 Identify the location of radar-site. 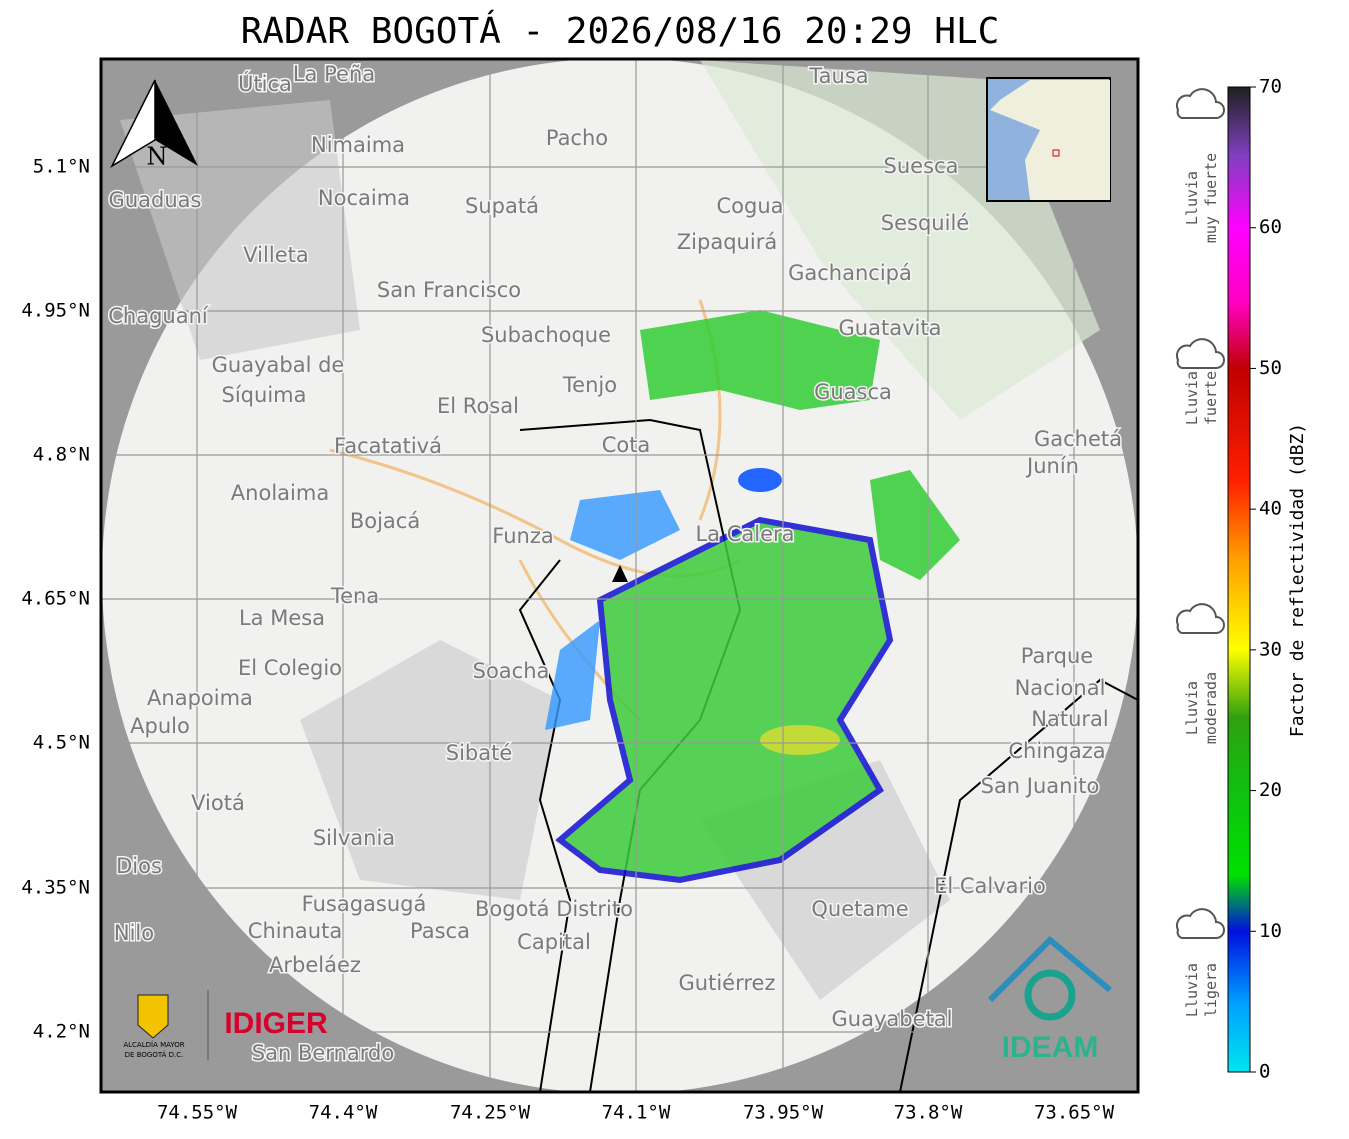
(620, 573).